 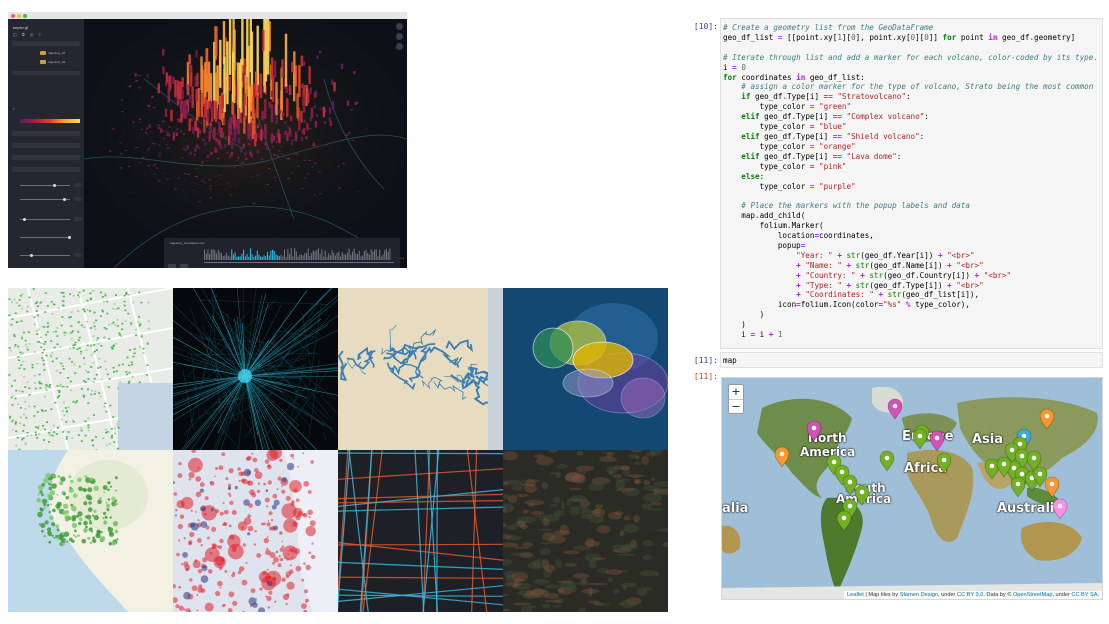 What do you see at coordinates (45, 219) in the screenshot?
I see `height-slider` at bounding box center [45, 219].